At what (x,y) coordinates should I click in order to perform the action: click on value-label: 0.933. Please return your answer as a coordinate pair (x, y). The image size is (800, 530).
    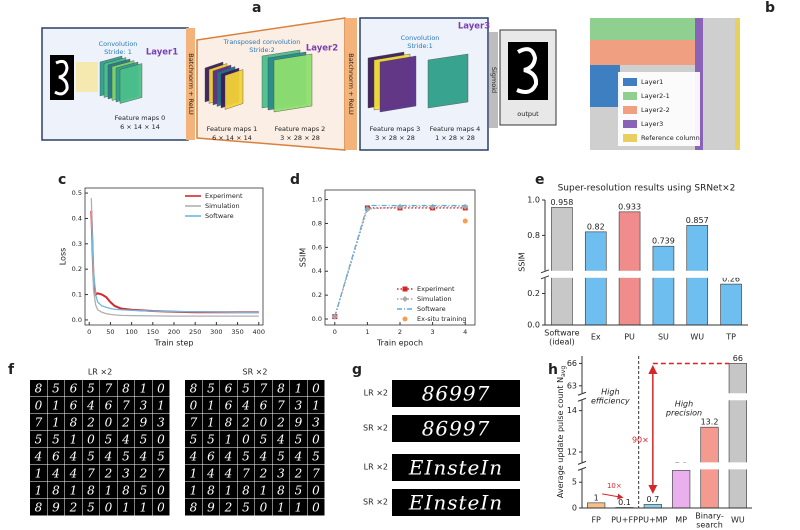
    Looking at the image, I should click on (629, 206).